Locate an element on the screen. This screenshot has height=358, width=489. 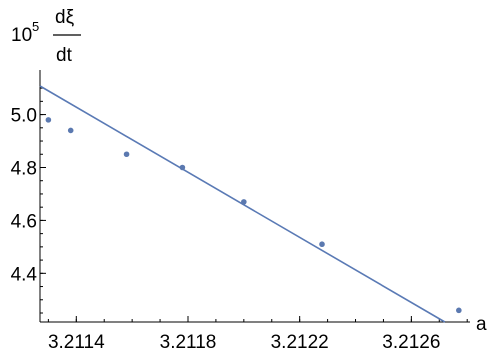
y-tick-label: 4.8 is located at coordinates (24, 168).